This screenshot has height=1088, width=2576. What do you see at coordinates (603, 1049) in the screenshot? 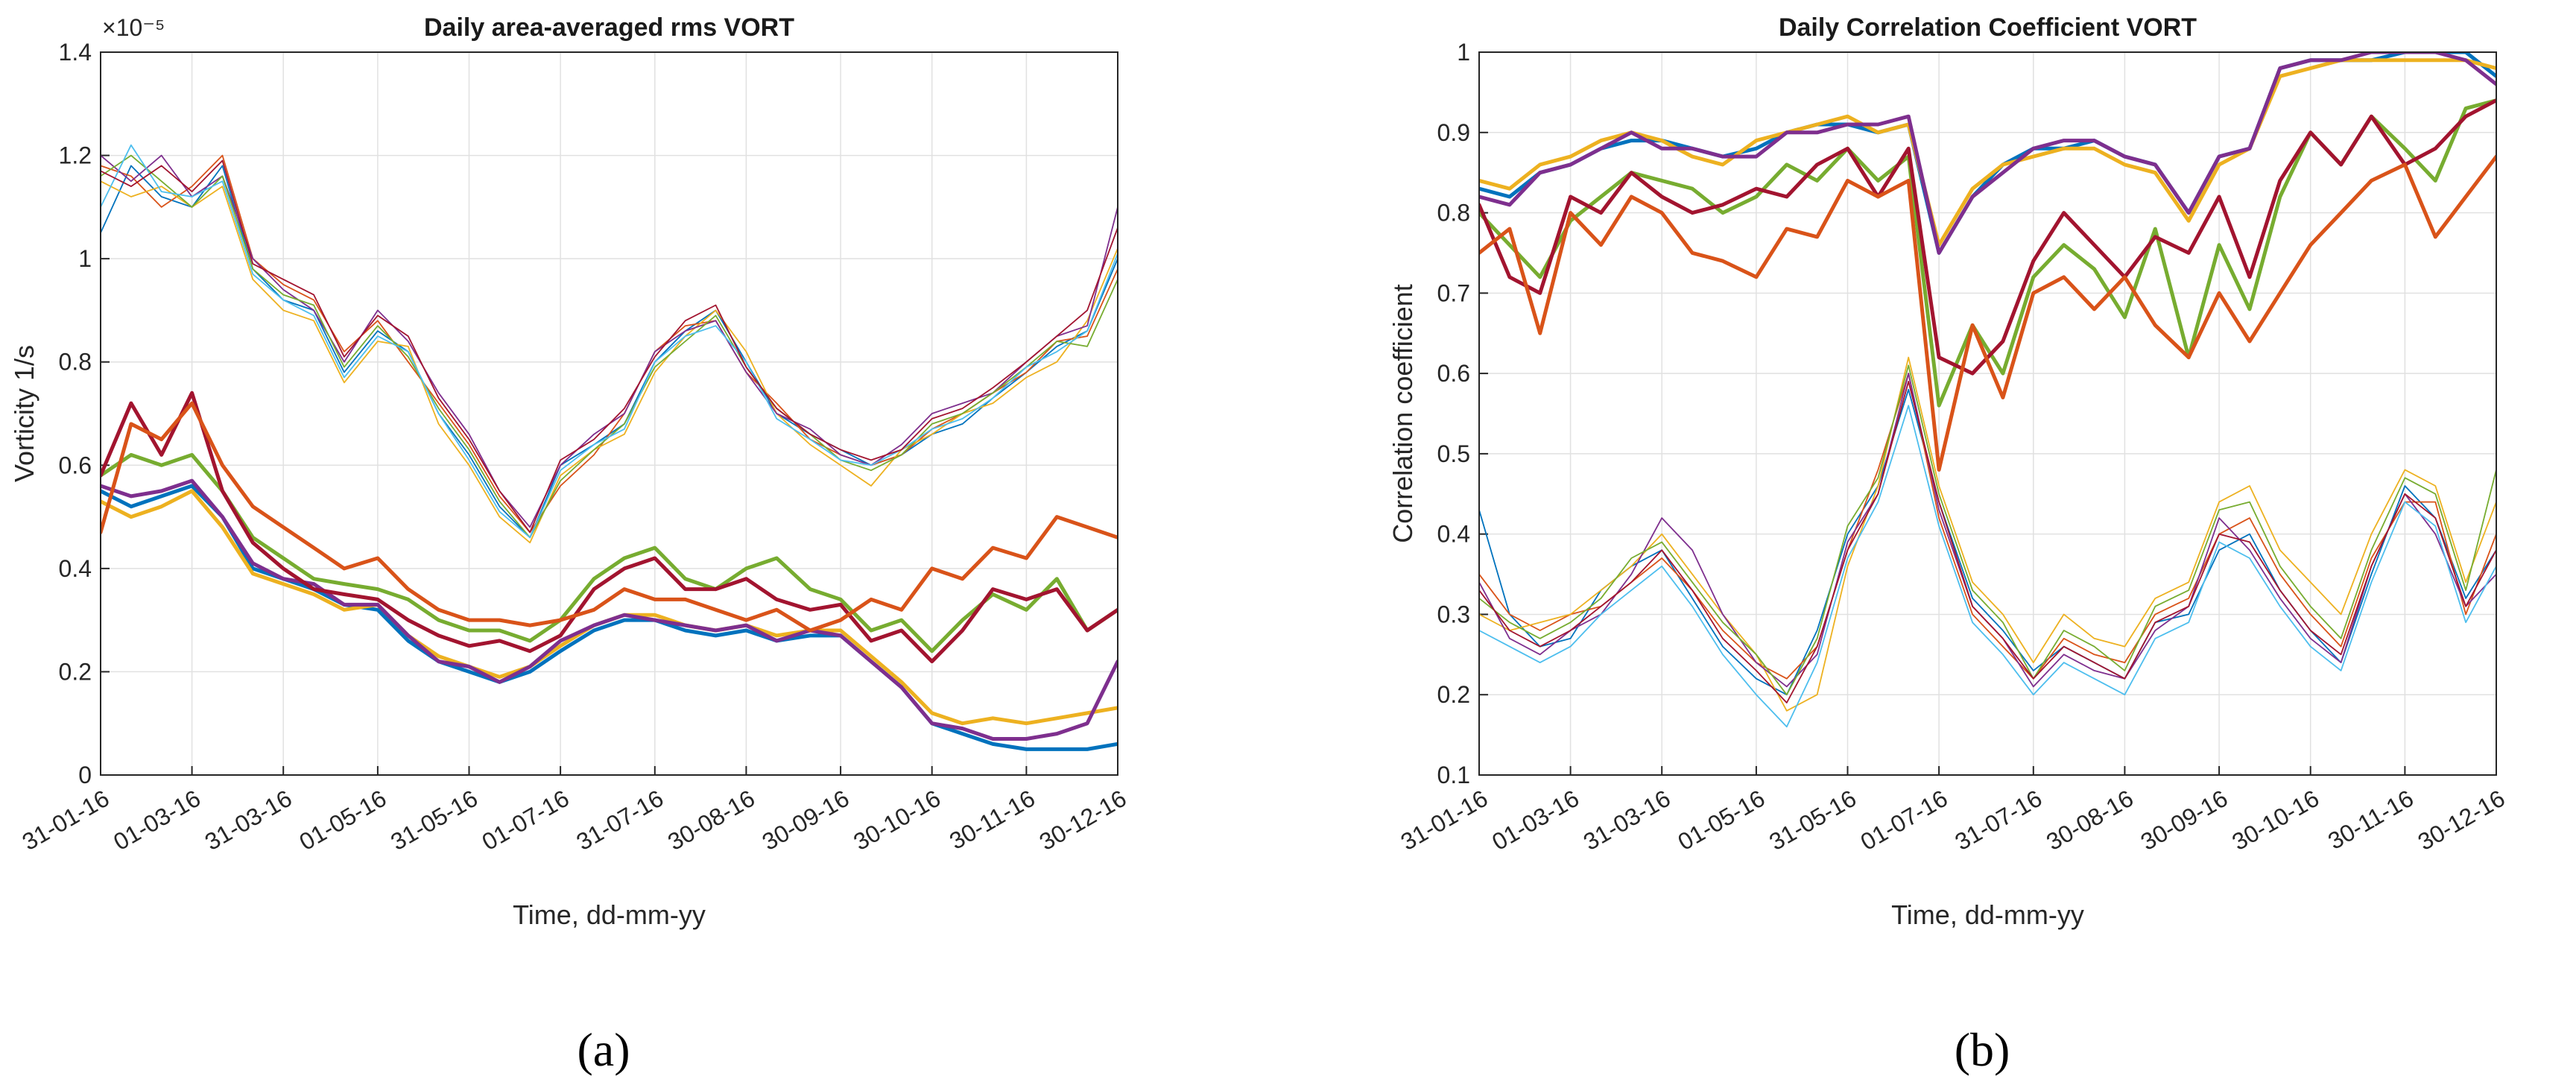
I see `panel-label-a: (a)` at bounding box center [603, 1049].